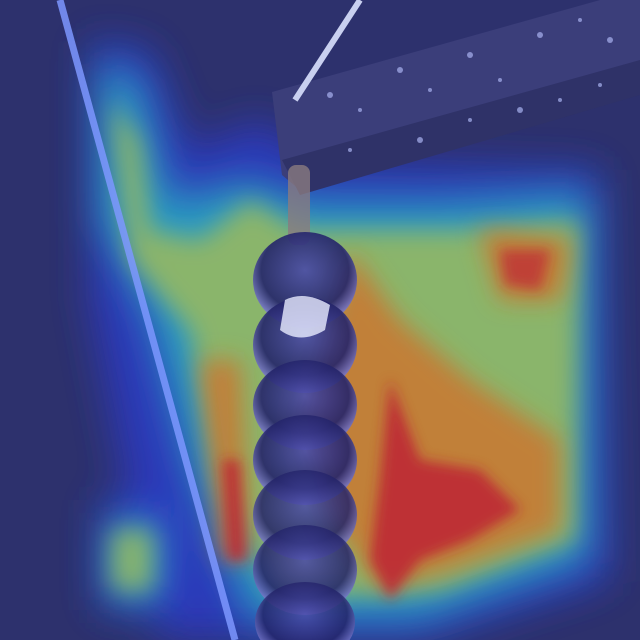  Describe the element at coordinates (299, 205) in the screenshot. I see `insulator-connector` at that location.